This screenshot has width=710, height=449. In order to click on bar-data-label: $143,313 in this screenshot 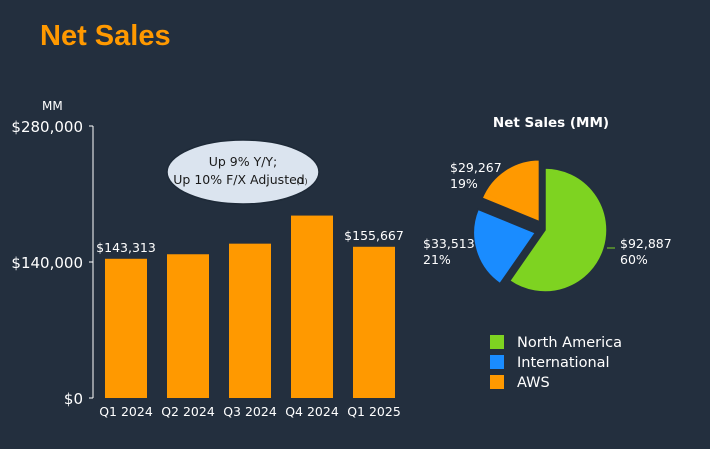, I will do `click(126, 247)`.